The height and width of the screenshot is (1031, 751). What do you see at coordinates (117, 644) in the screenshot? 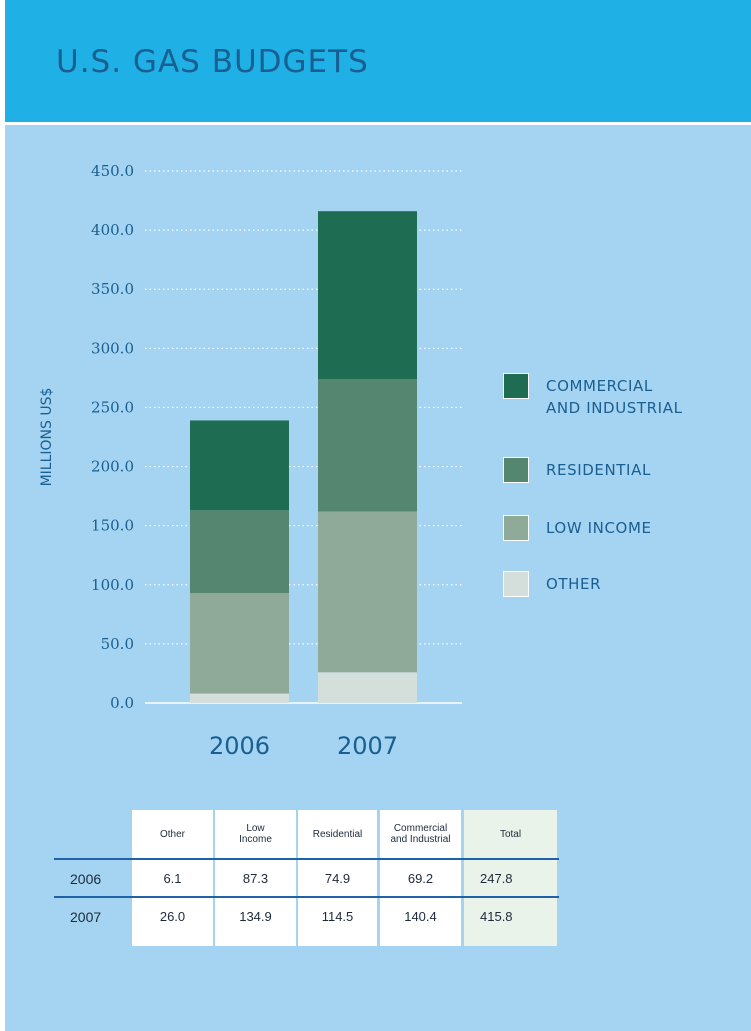
I see `y-tick-label: 50.0` at bounding box center [117, 644].